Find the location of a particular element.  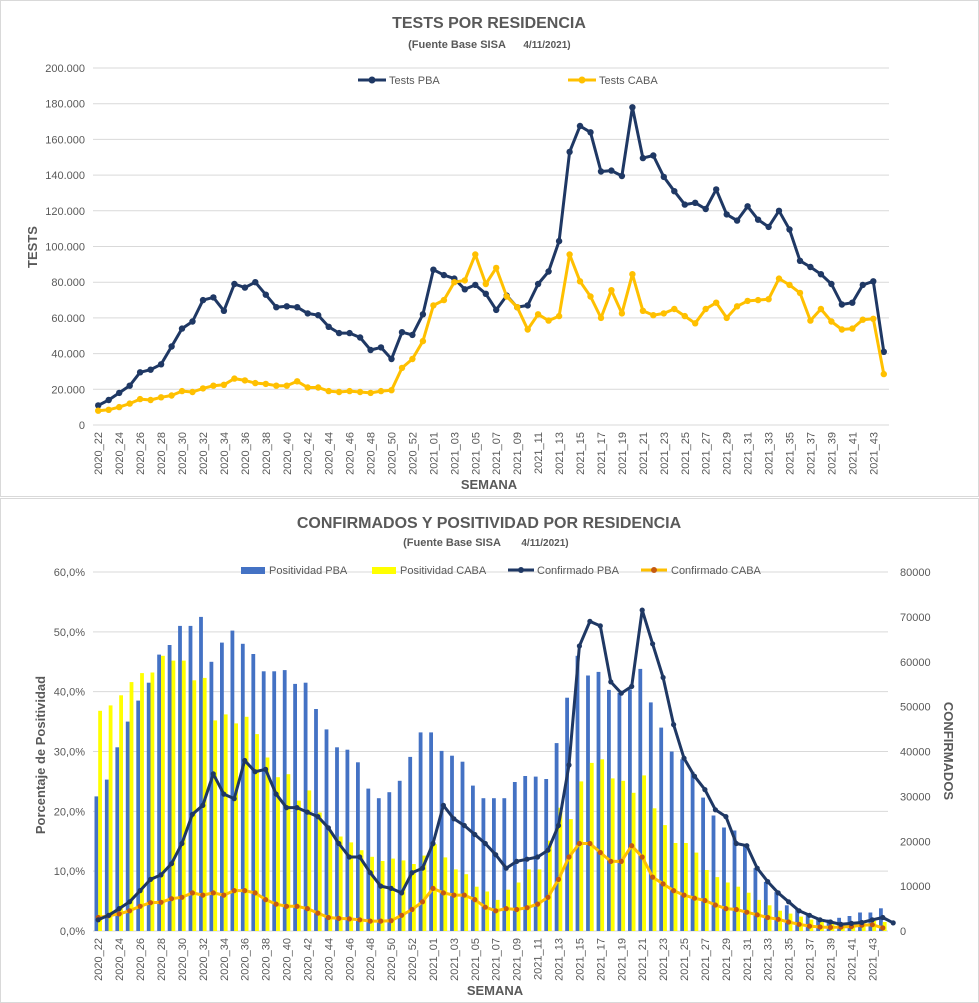

y2-tick-label: 20000 is located at coordinates (915, 842).